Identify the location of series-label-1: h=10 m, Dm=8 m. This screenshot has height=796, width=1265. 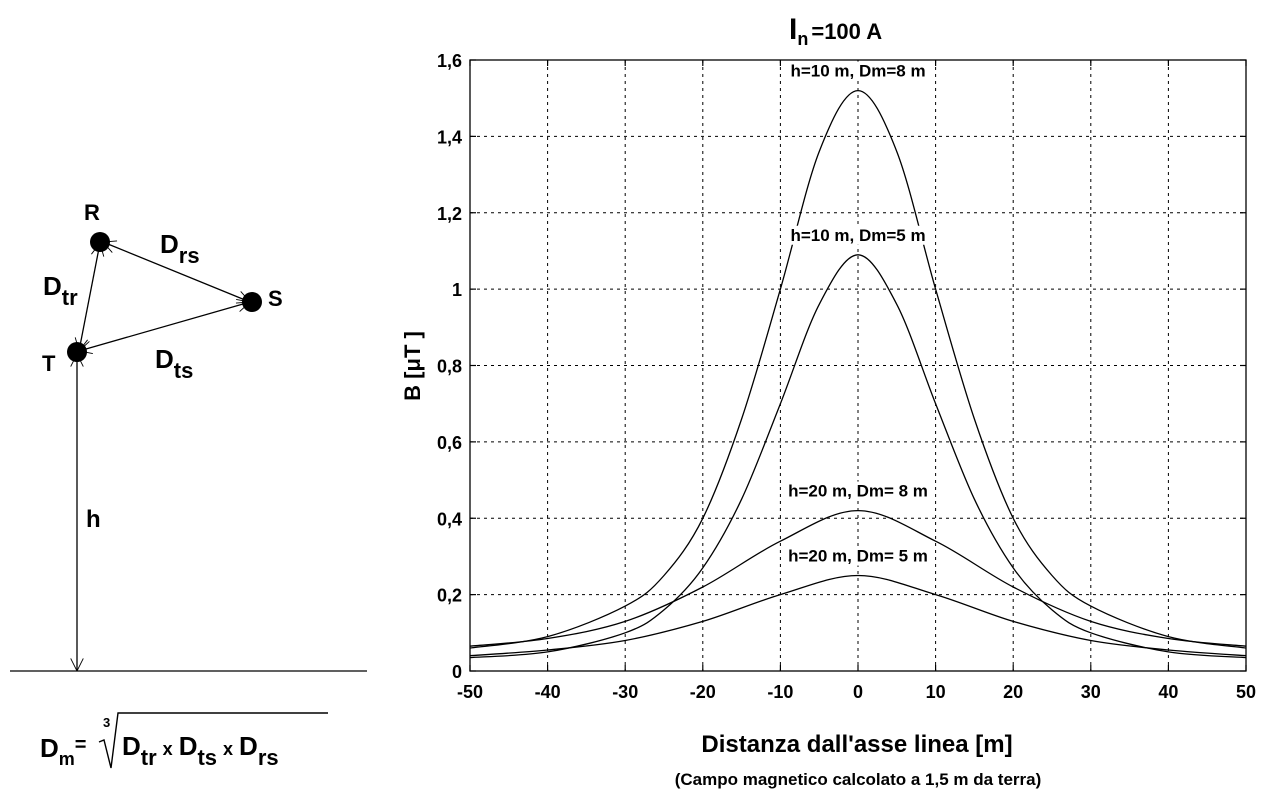
(857, 71).